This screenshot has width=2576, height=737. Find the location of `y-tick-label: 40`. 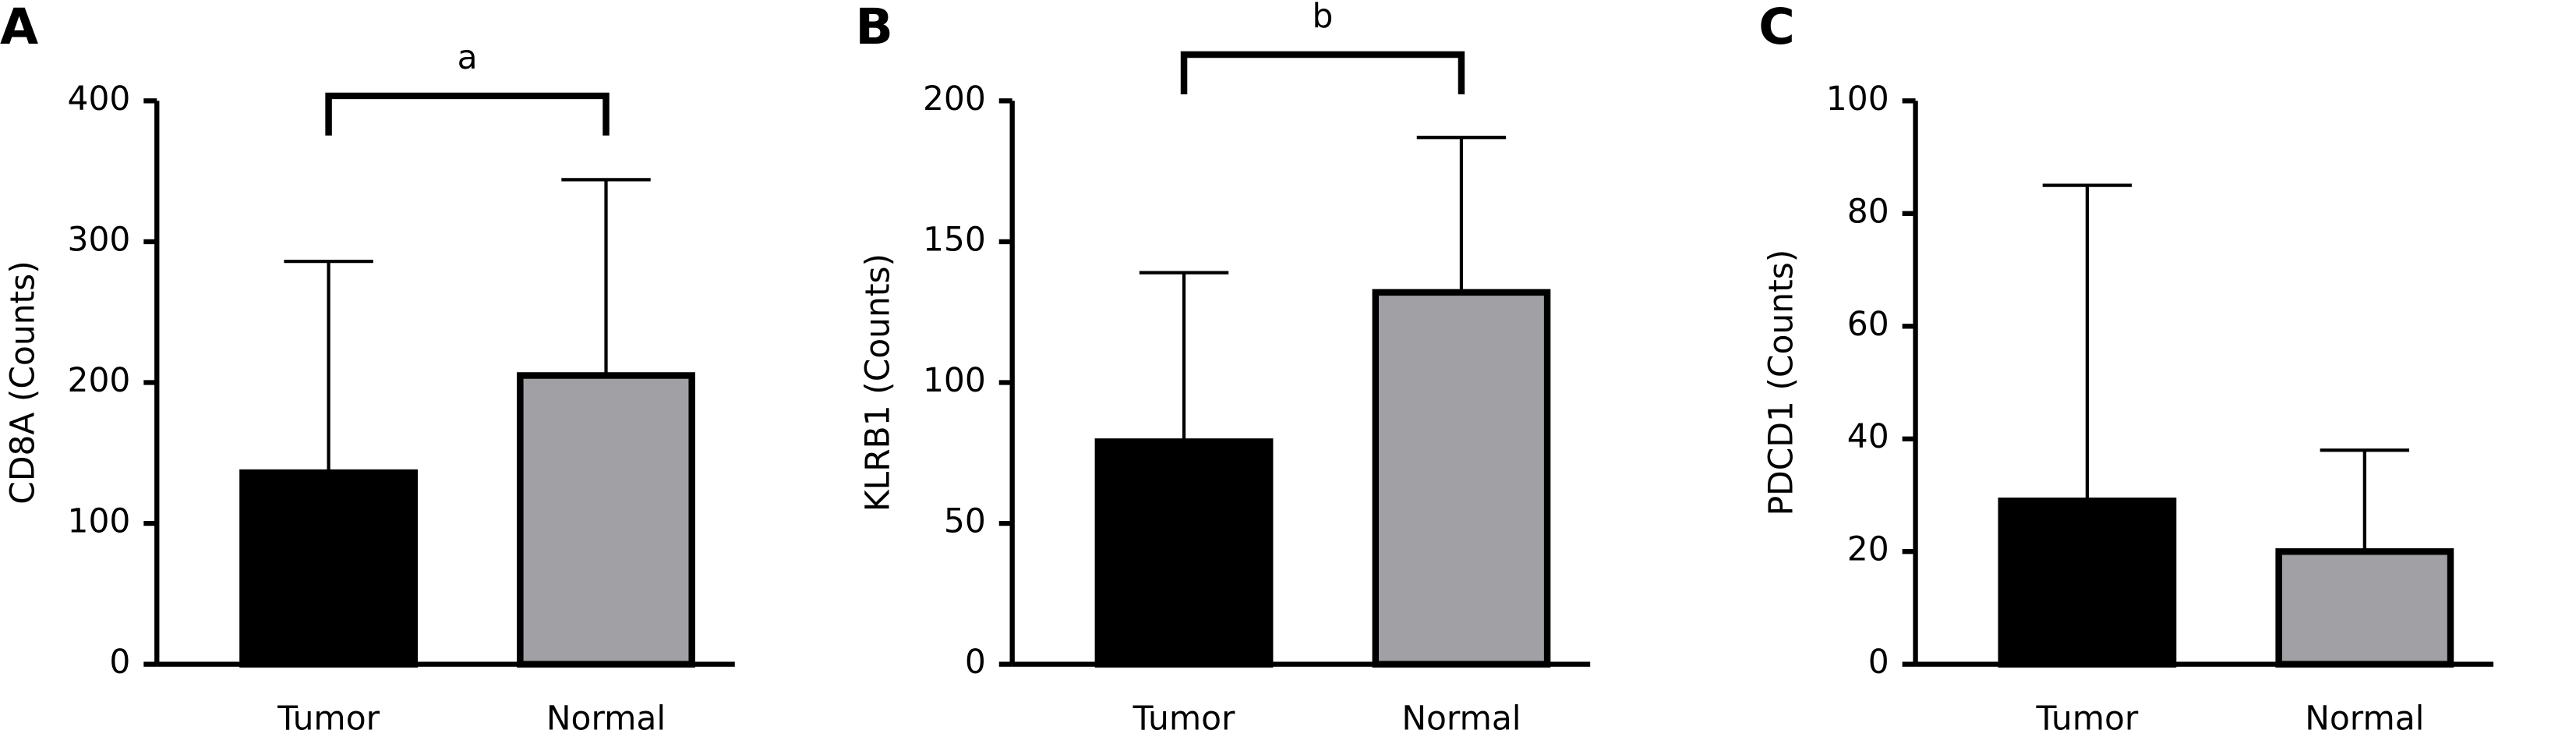

y-tick-label: 40 is located at coordinates (1868, 436).